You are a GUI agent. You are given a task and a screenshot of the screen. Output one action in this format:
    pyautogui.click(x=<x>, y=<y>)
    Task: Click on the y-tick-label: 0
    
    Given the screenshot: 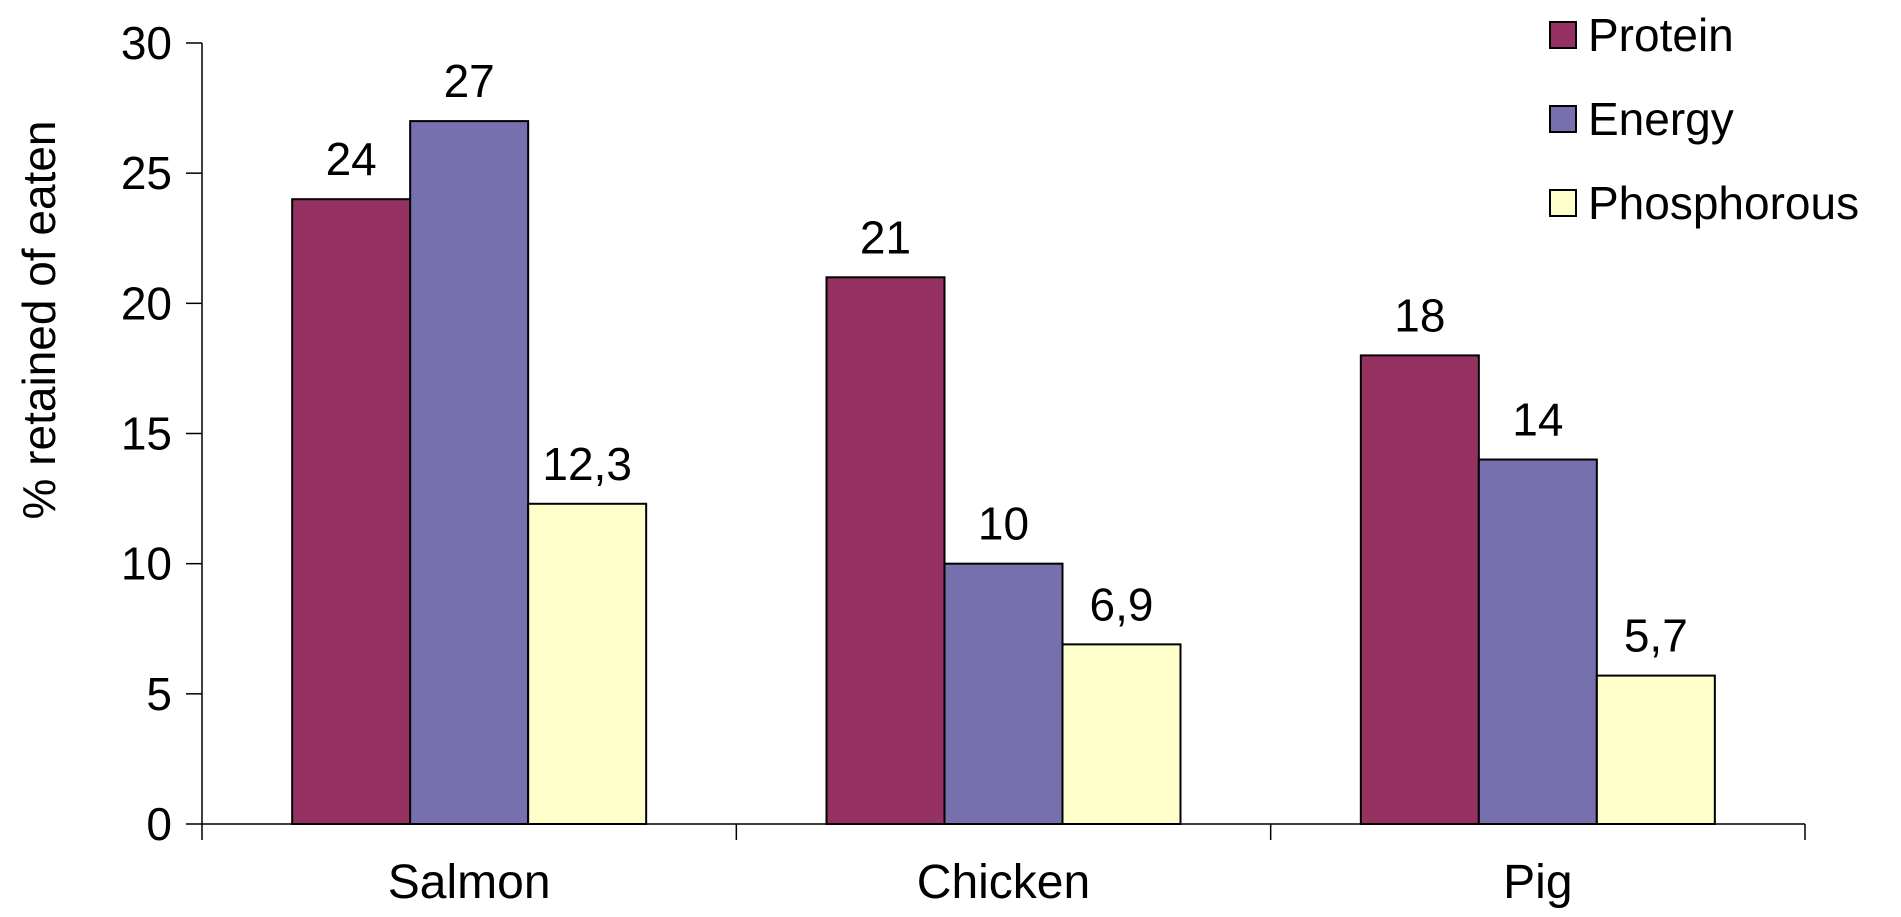 What is the action you would take?
    pyautogui.click(x=159, y=824)
    